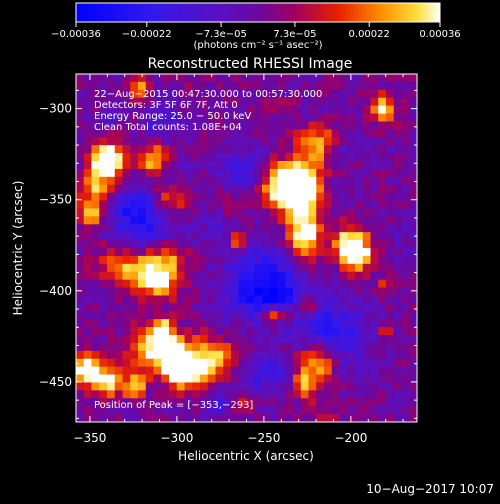 The image size is (500, 504). What do you see at coordinates (147, 34) in the screenshot?
I see `colorbar-tick-label: −0.00022` at bounding box center [147, 34].